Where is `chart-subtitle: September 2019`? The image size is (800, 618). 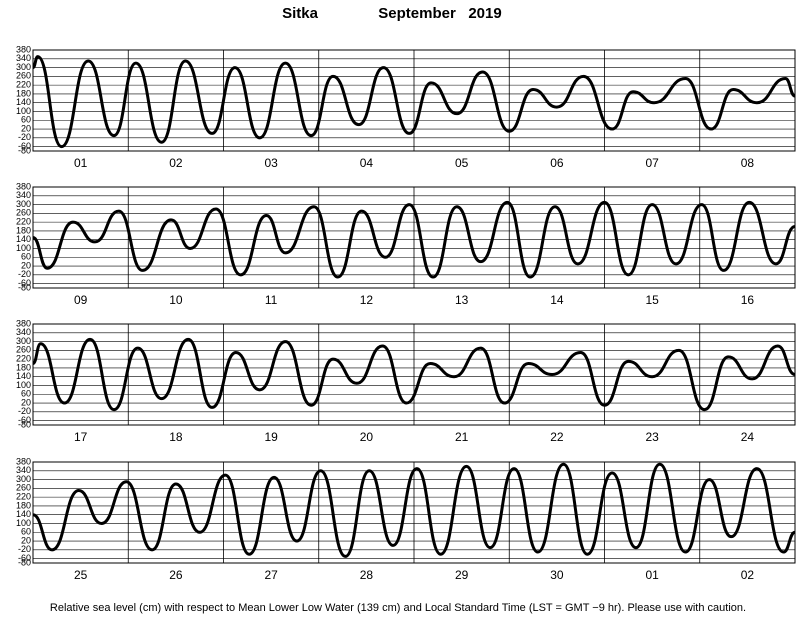
chart-subtitle: September 2019 is located at coordinates (439, 13).